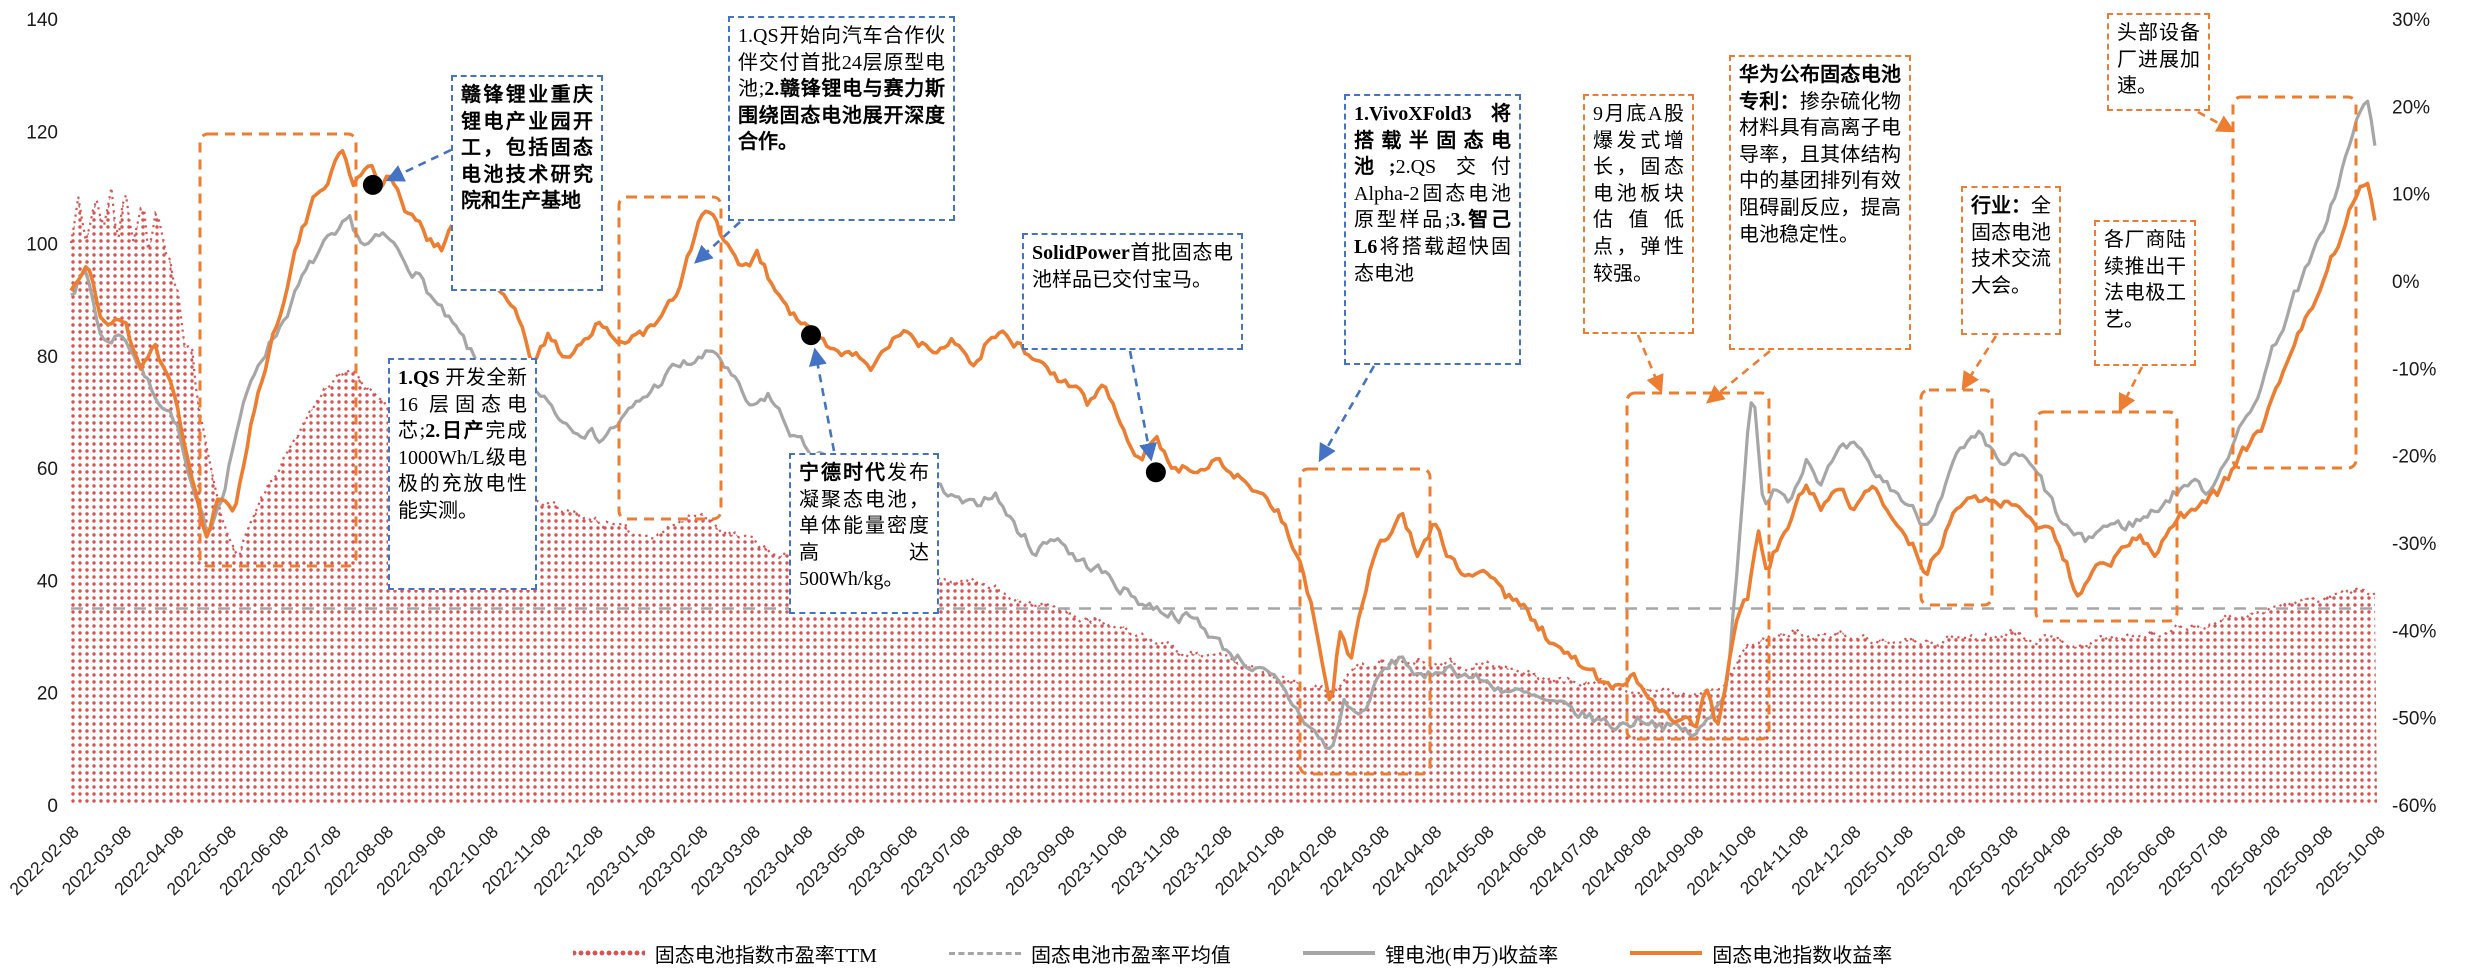  I want to click on y-left-tick: 60, so click(47, 469).